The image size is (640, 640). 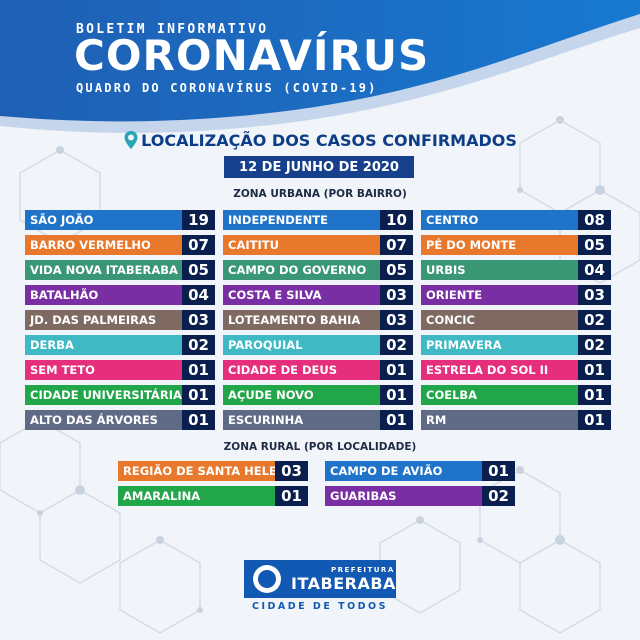 I want to click on page-title: CORONAVÍRUS, so click(x=252, y=55).